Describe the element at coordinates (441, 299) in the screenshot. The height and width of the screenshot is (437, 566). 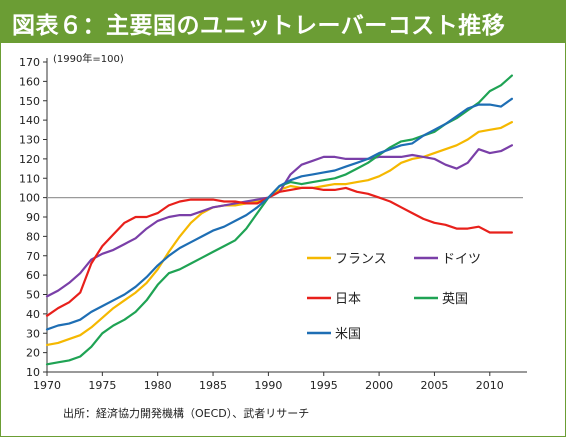
I see `legend-item: 英国` at that location.